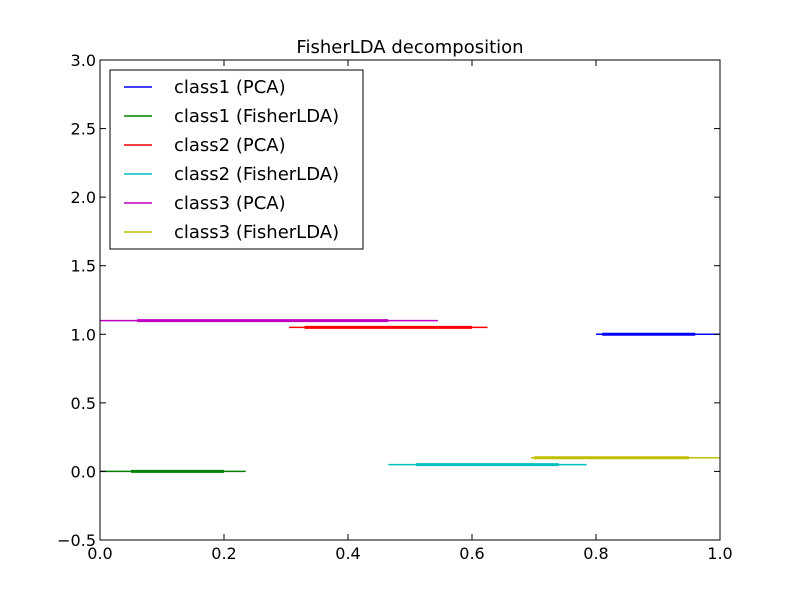 This screenshot has height=600, width=800. What do you see at coordinates (76, 540) in the screenshot?
I see `y-tick-label: −0.5` at bounding box center [76, 540].